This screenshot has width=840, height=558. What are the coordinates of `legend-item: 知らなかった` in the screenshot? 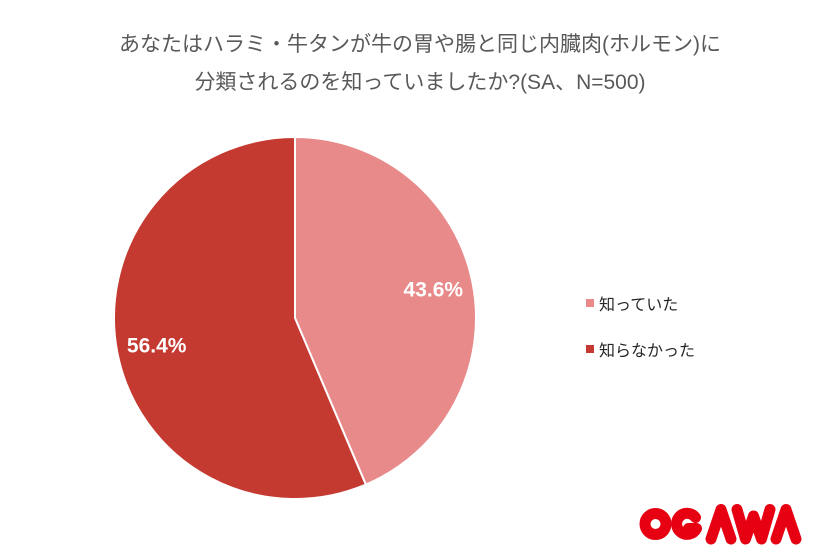 It's located at (641, 349).